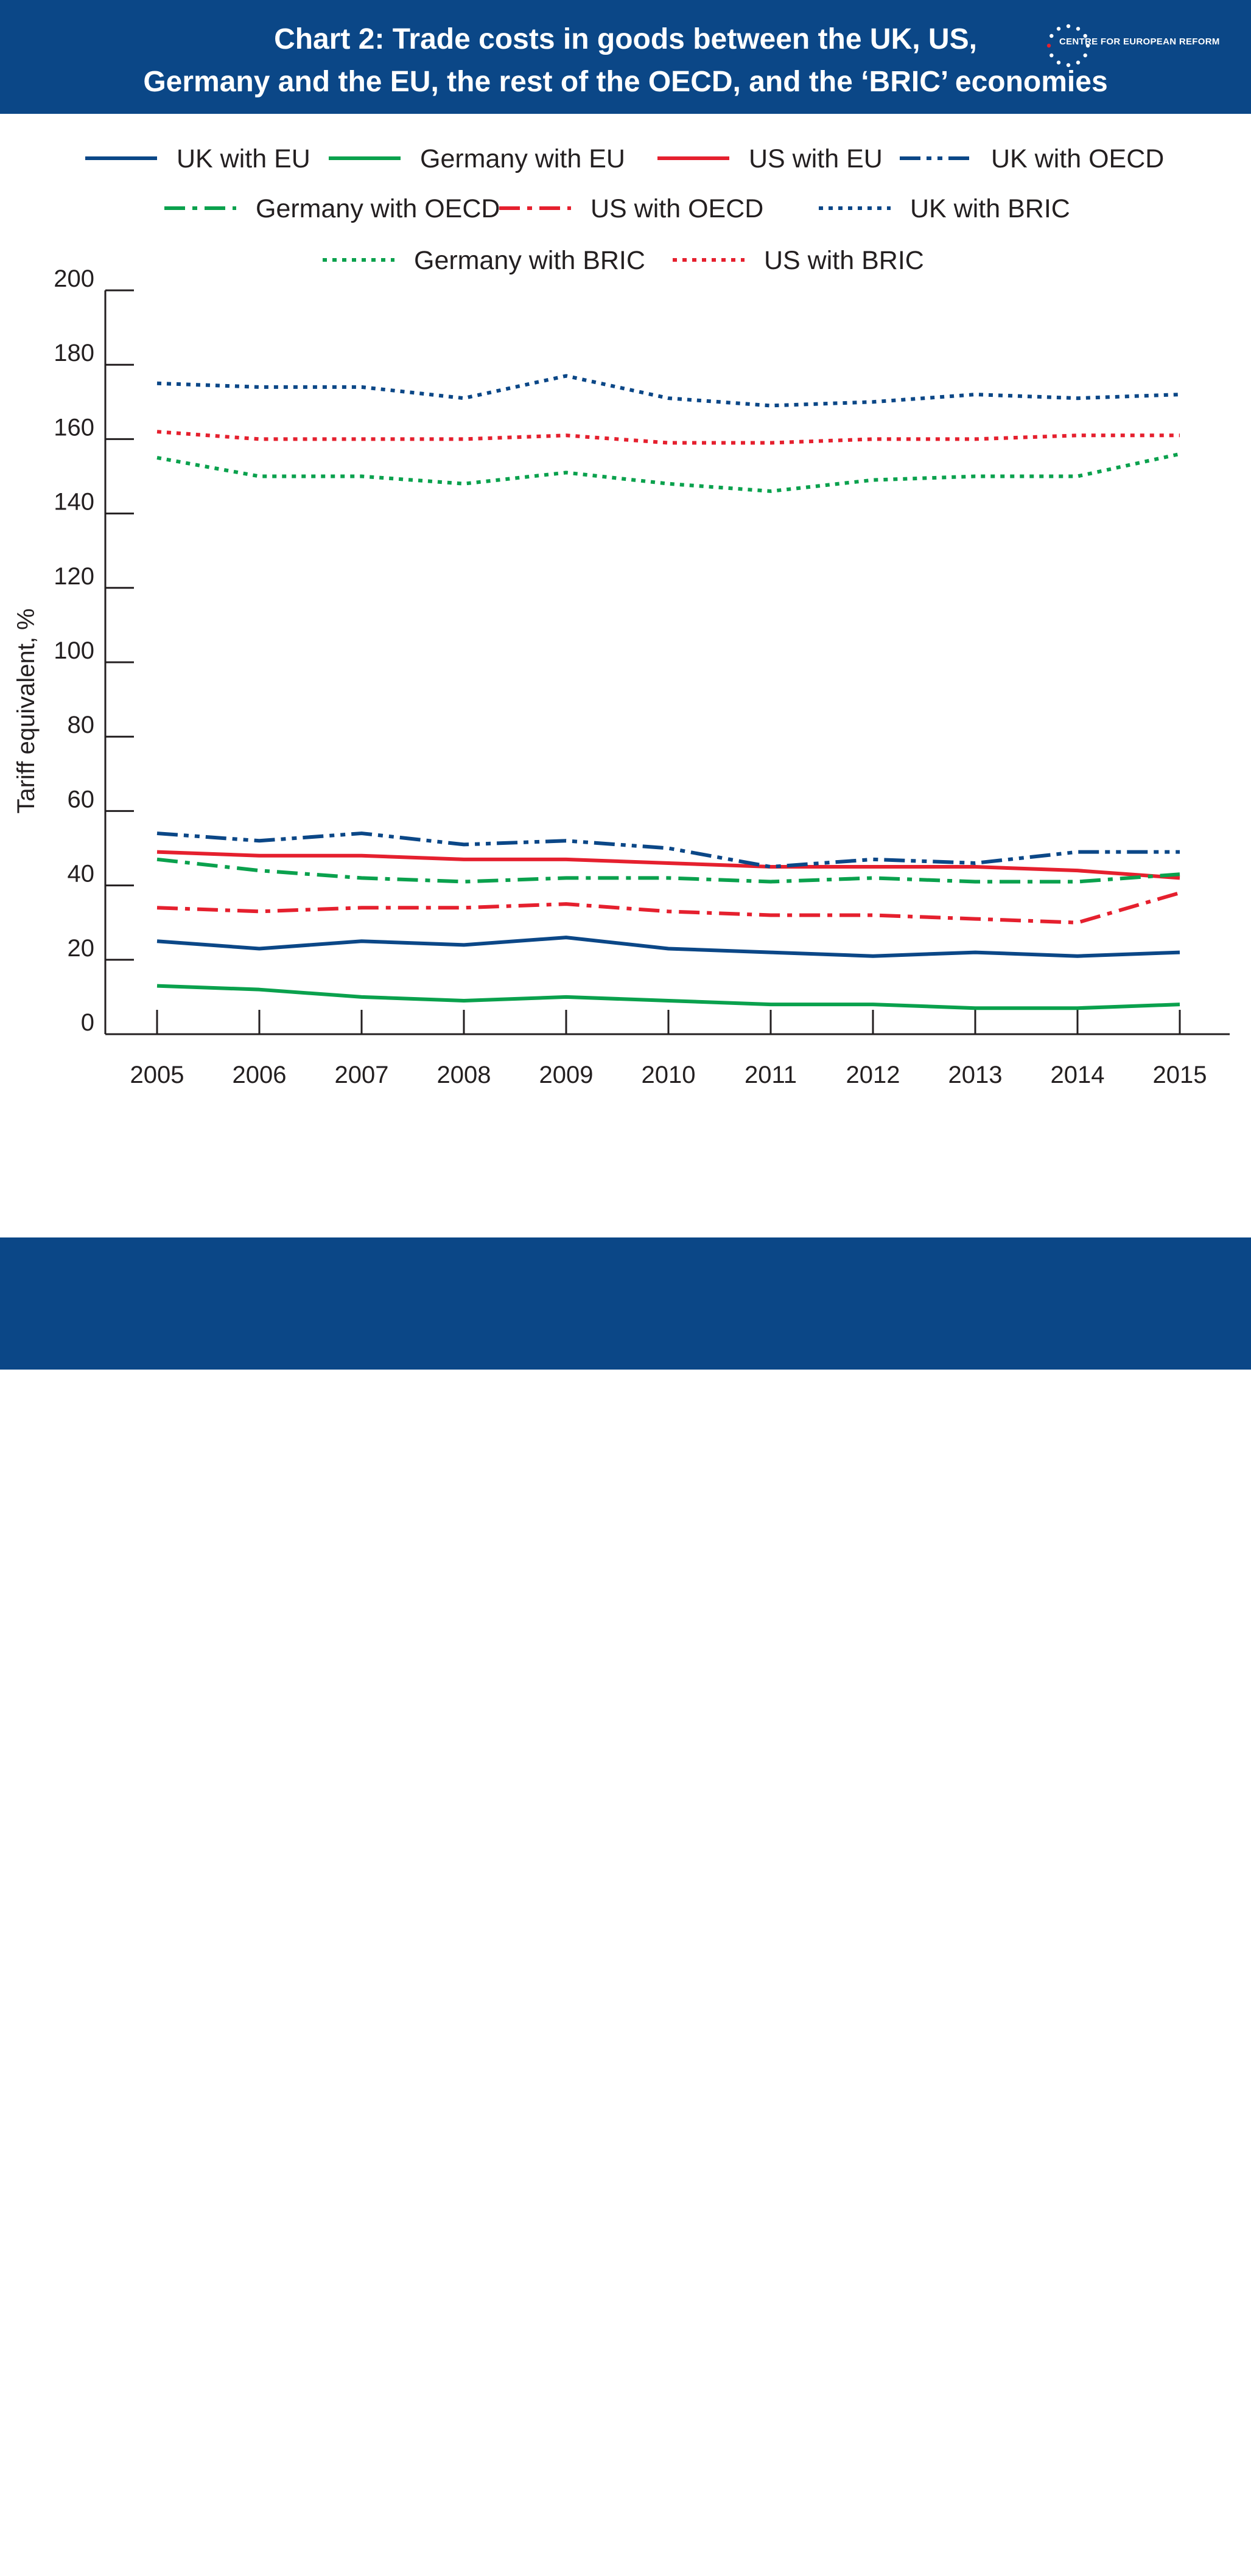 The height and width of the screenshot is (2576, 1251). I want to click on legend-label: UK with OECD, so click(1077, 158).